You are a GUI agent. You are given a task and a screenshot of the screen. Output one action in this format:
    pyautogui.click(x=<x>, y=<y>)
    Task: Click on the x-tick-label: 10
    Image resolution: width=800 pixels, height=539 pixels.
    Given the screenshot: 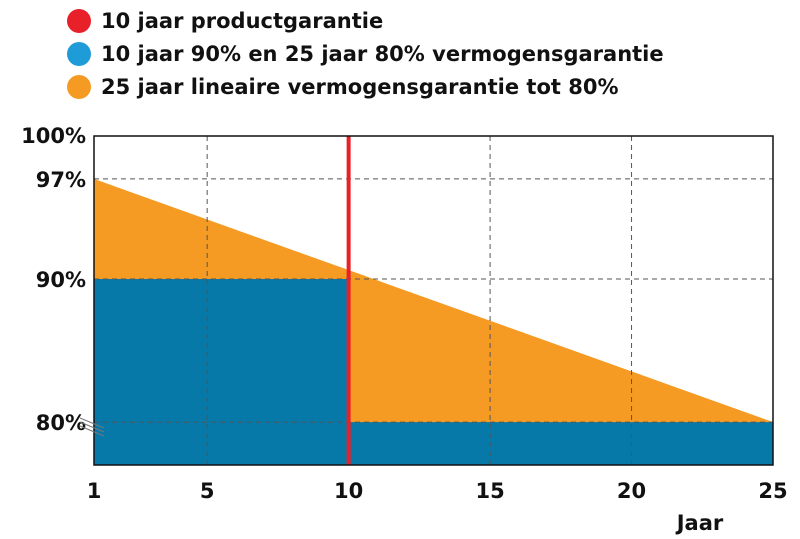 What is the action you would take?
    pyautogui.click(x=348, y=491)
    